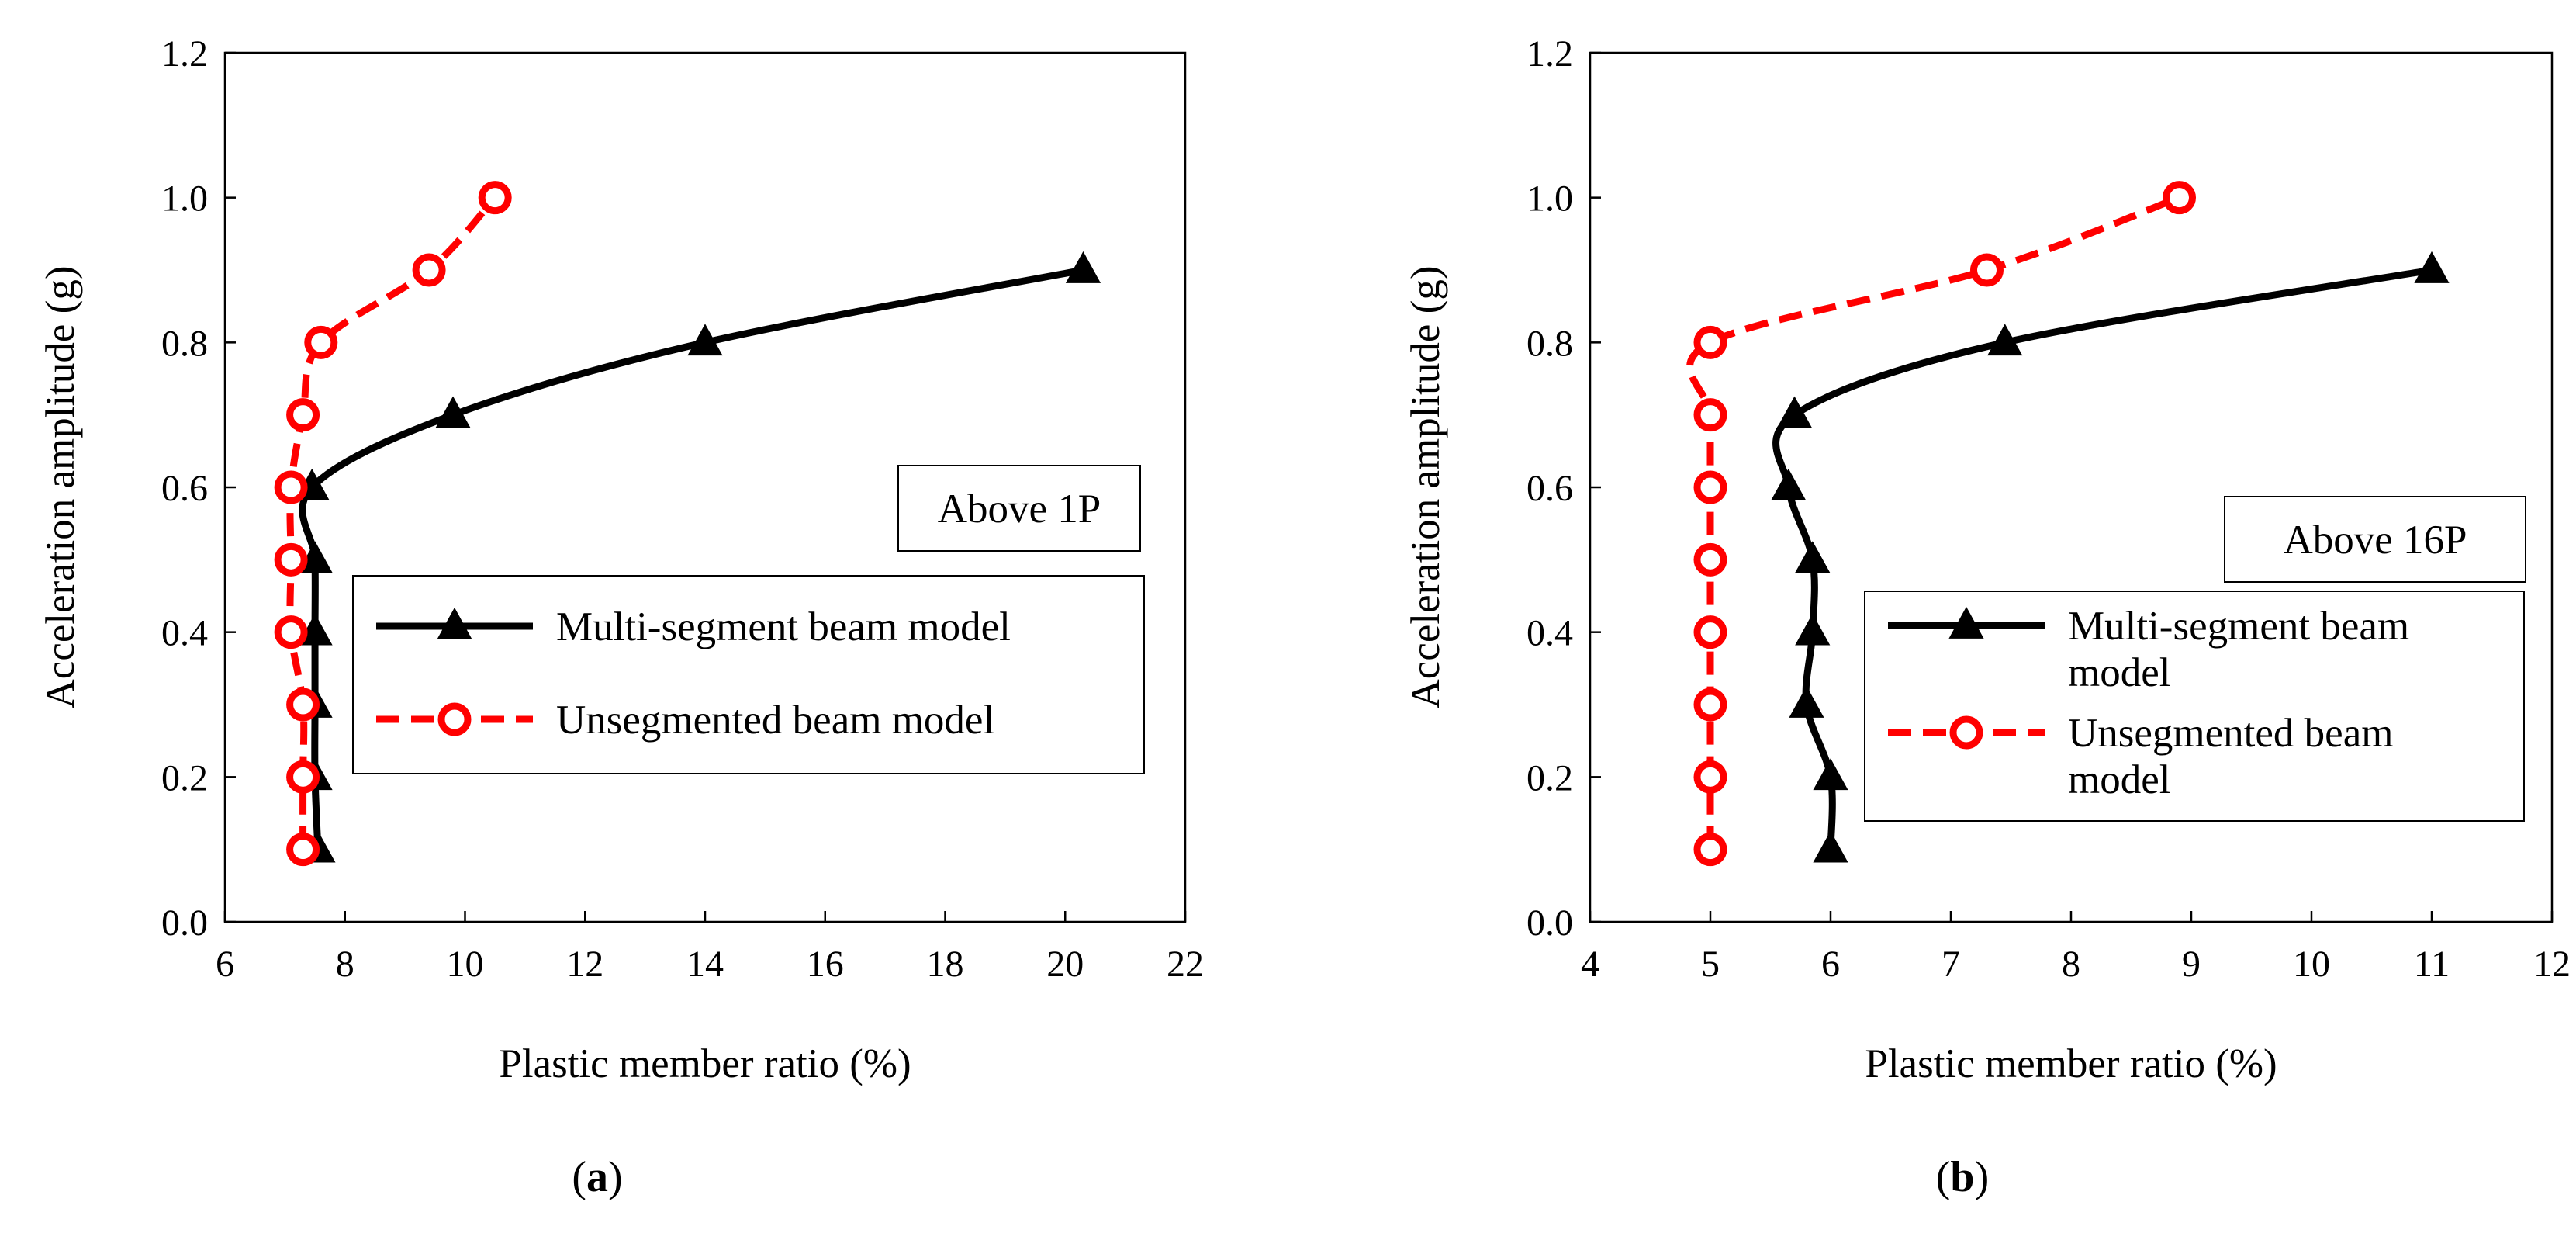 This screenshot has height=1233, width=2576. Describe the element at coordinates (1590, 964) in the screenshot. I see `x-tick-label: 4` at that location.